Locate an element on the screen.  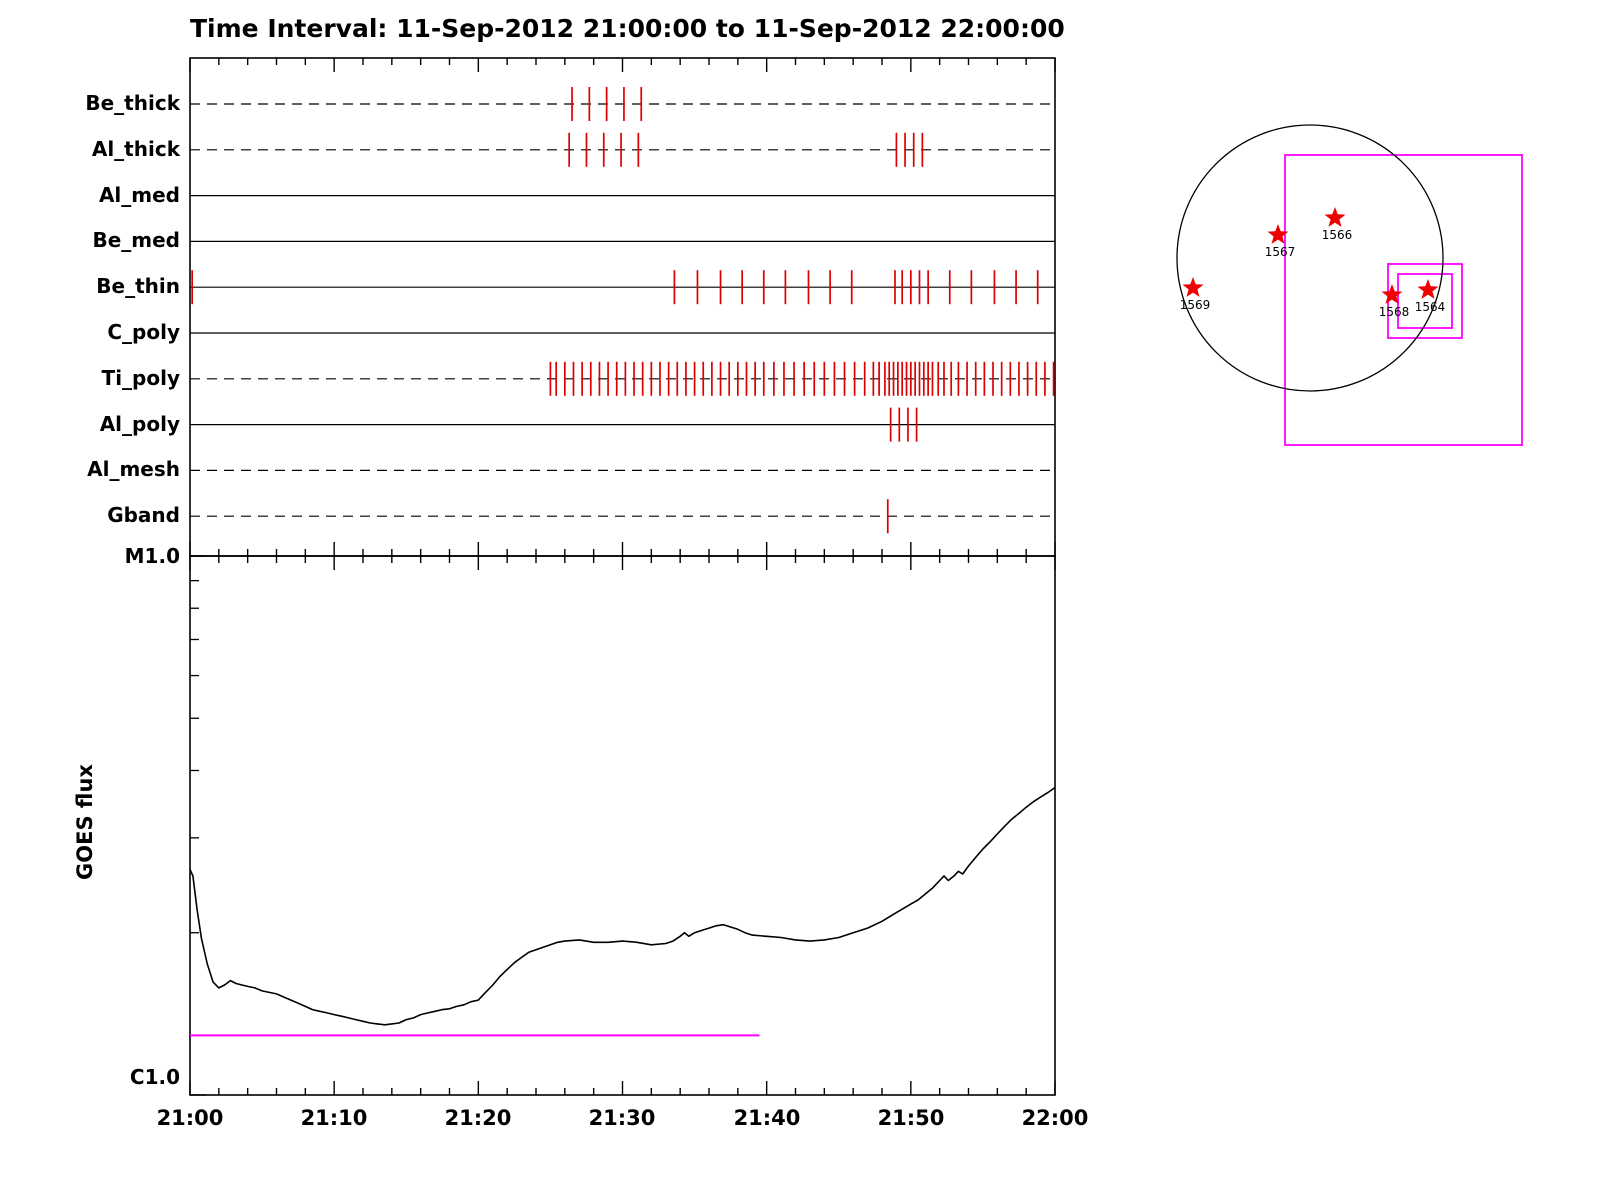
row-label-al-mesh: Al_mesh is located at coordinates (133, 469).